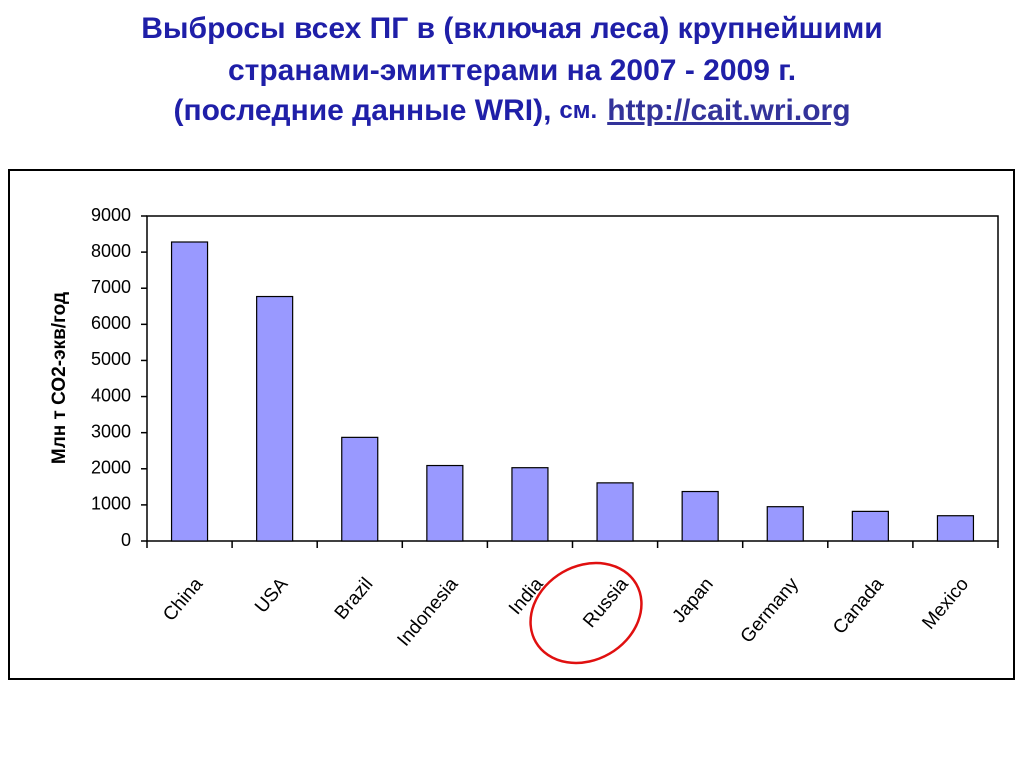 Image resolution: width=1024 pixels, height=768 pixels. I want to click on x-tick-label: USA, so click(271, 596).